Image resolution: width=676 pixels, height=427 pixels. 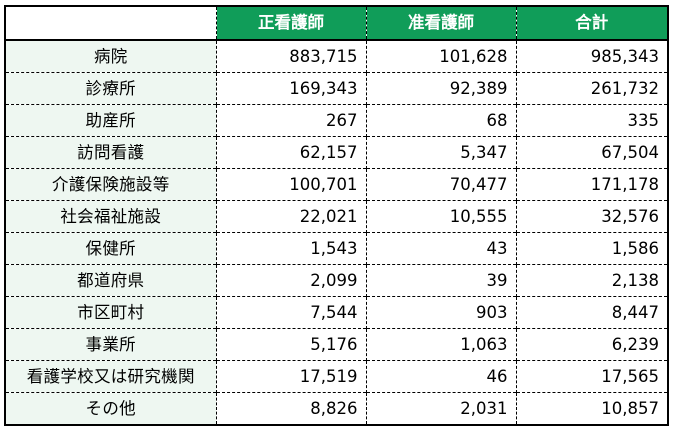 I want to click on table-row: 病院 883,715 101,628 985,343, so click(x=336, y=56).